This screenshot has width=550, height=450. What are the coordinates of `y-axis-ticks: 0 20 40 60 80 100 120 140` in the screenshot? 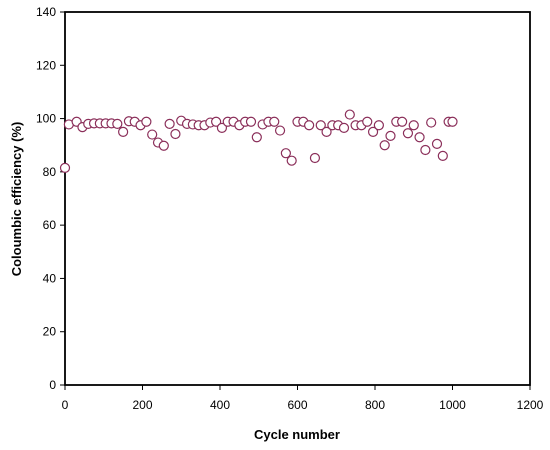 It's located at (50, 198).